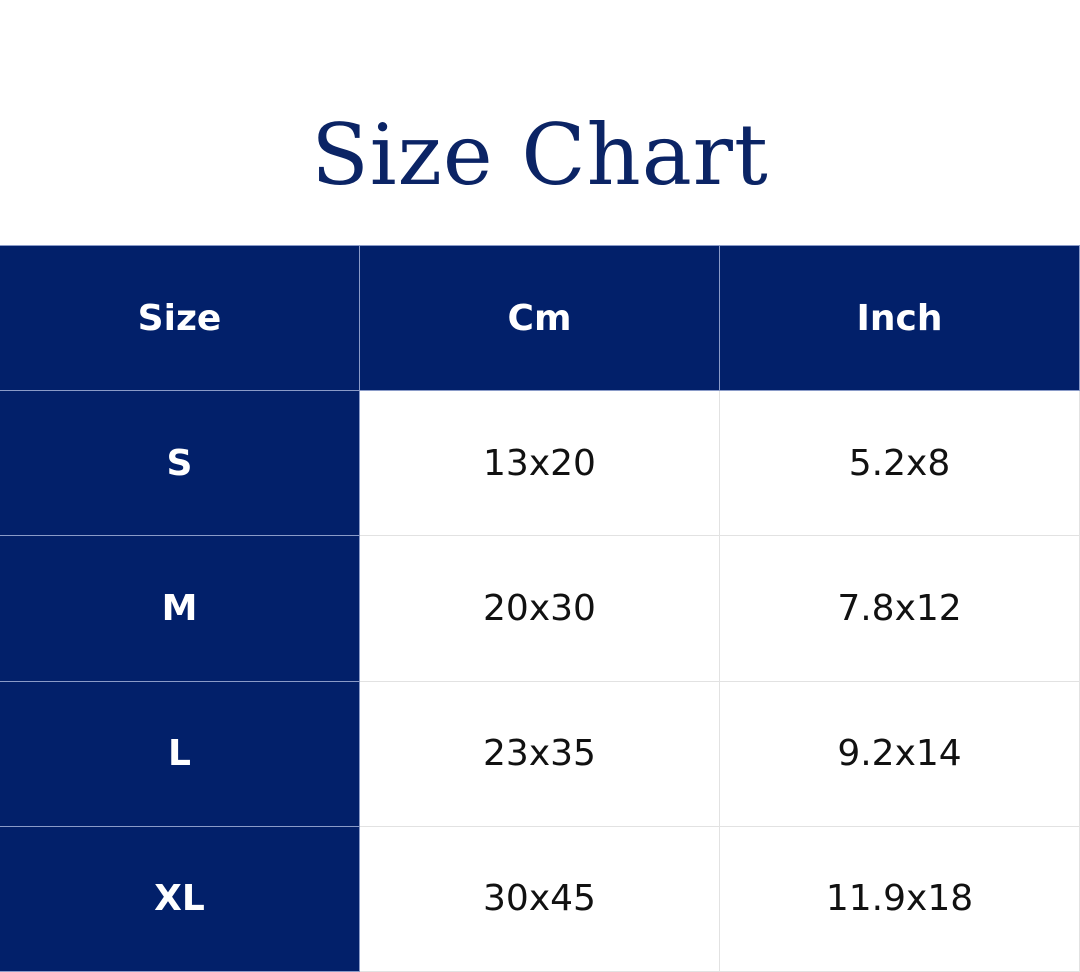 The width and height of the screenshot is (1080, 972). What do you see at coordinates (180, 754) in the screenshot?
I see `row-size: L` at bounding box center [180, 754].